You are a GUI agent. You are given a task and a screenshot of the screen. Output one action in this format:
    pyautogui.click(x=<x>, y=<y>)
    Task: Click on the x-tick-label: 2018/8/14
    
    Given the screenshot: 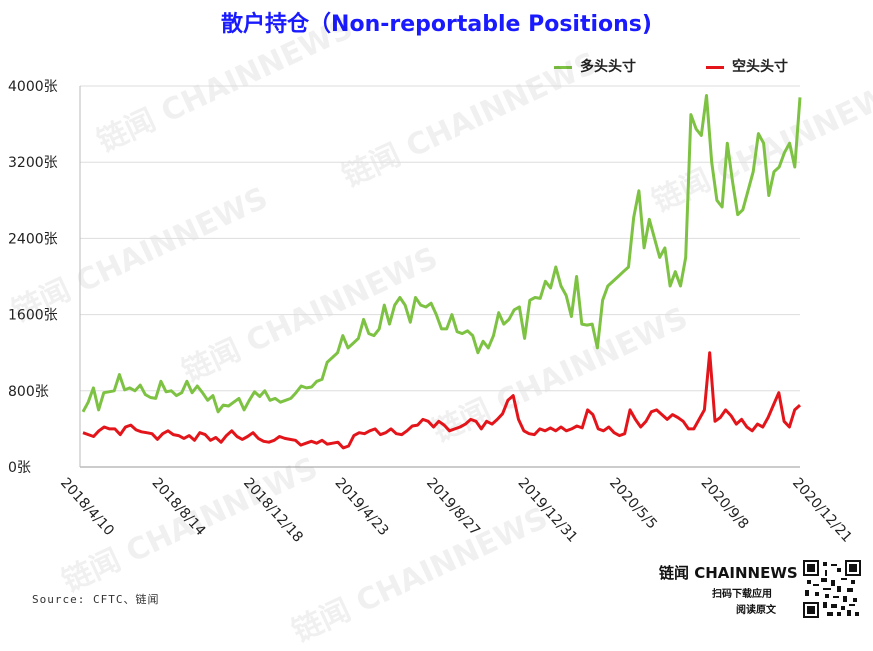 What is the action you would take?
    pyautogui.click(x=179, y=507)
    